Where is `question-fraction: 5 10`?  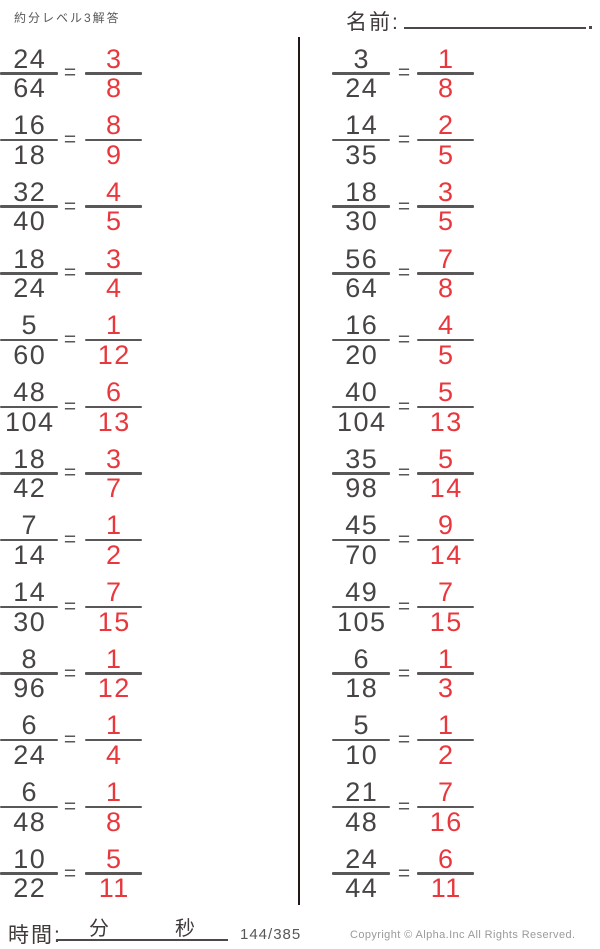
question-fraction: 5 10 is located at coordinates (361, 741).